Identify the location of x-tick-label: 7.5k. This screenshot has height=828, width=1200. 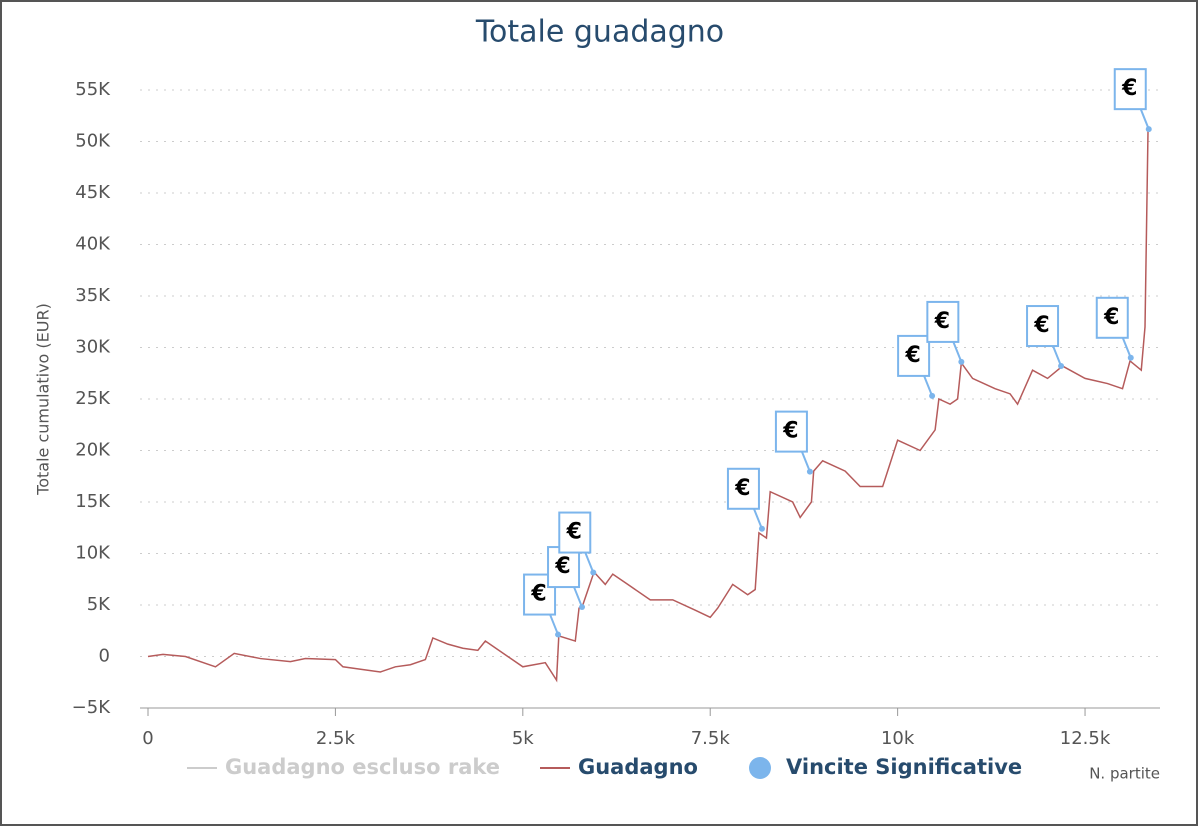
(711, 738).